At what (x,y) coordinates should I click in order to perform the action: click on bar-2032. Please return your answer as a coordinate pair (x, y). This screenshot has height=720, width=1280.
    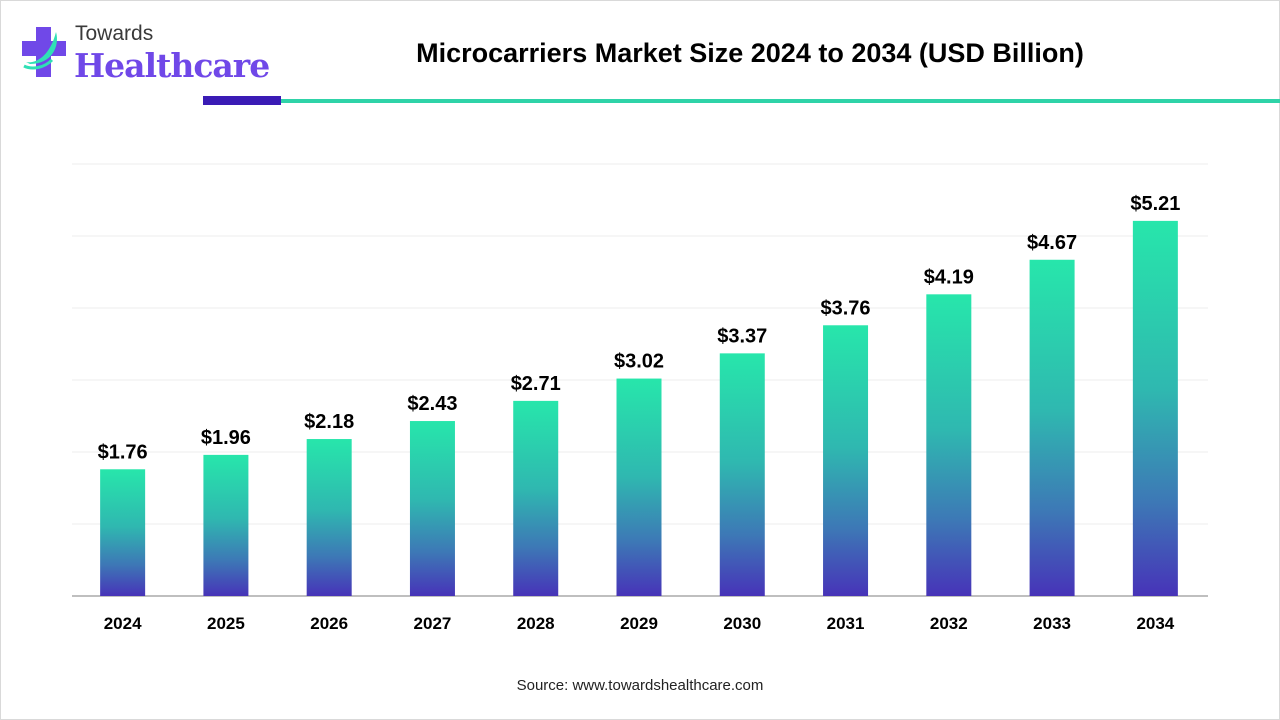
    Looking at the image, I should click on (949, 445).